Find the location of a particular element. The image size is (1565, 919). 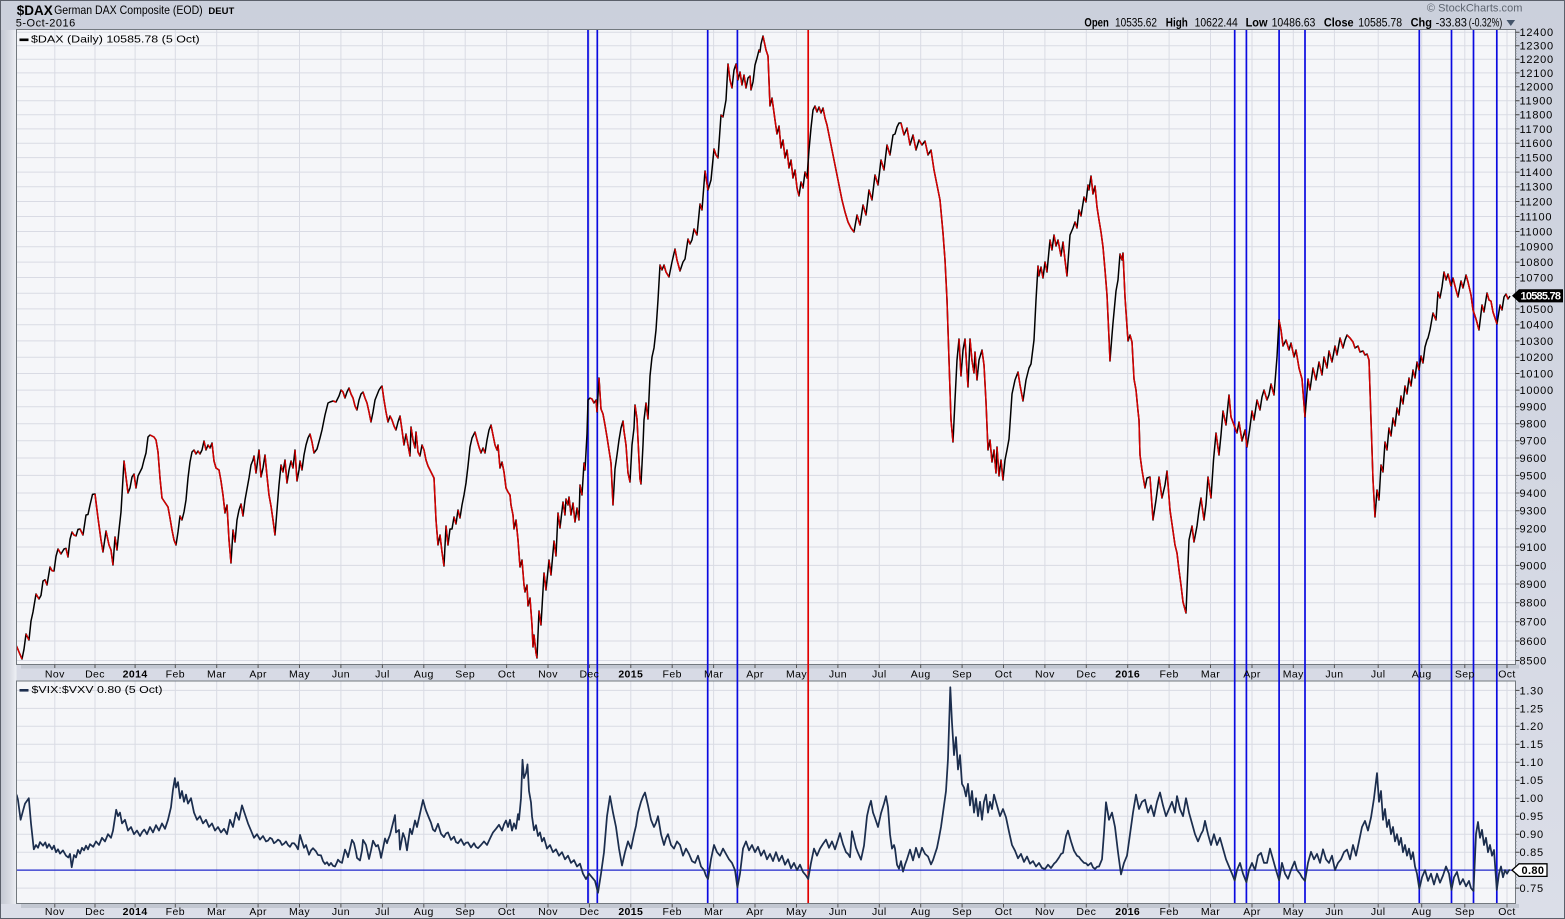

svg-text: 10300 is located at coordinates (1537, 342).